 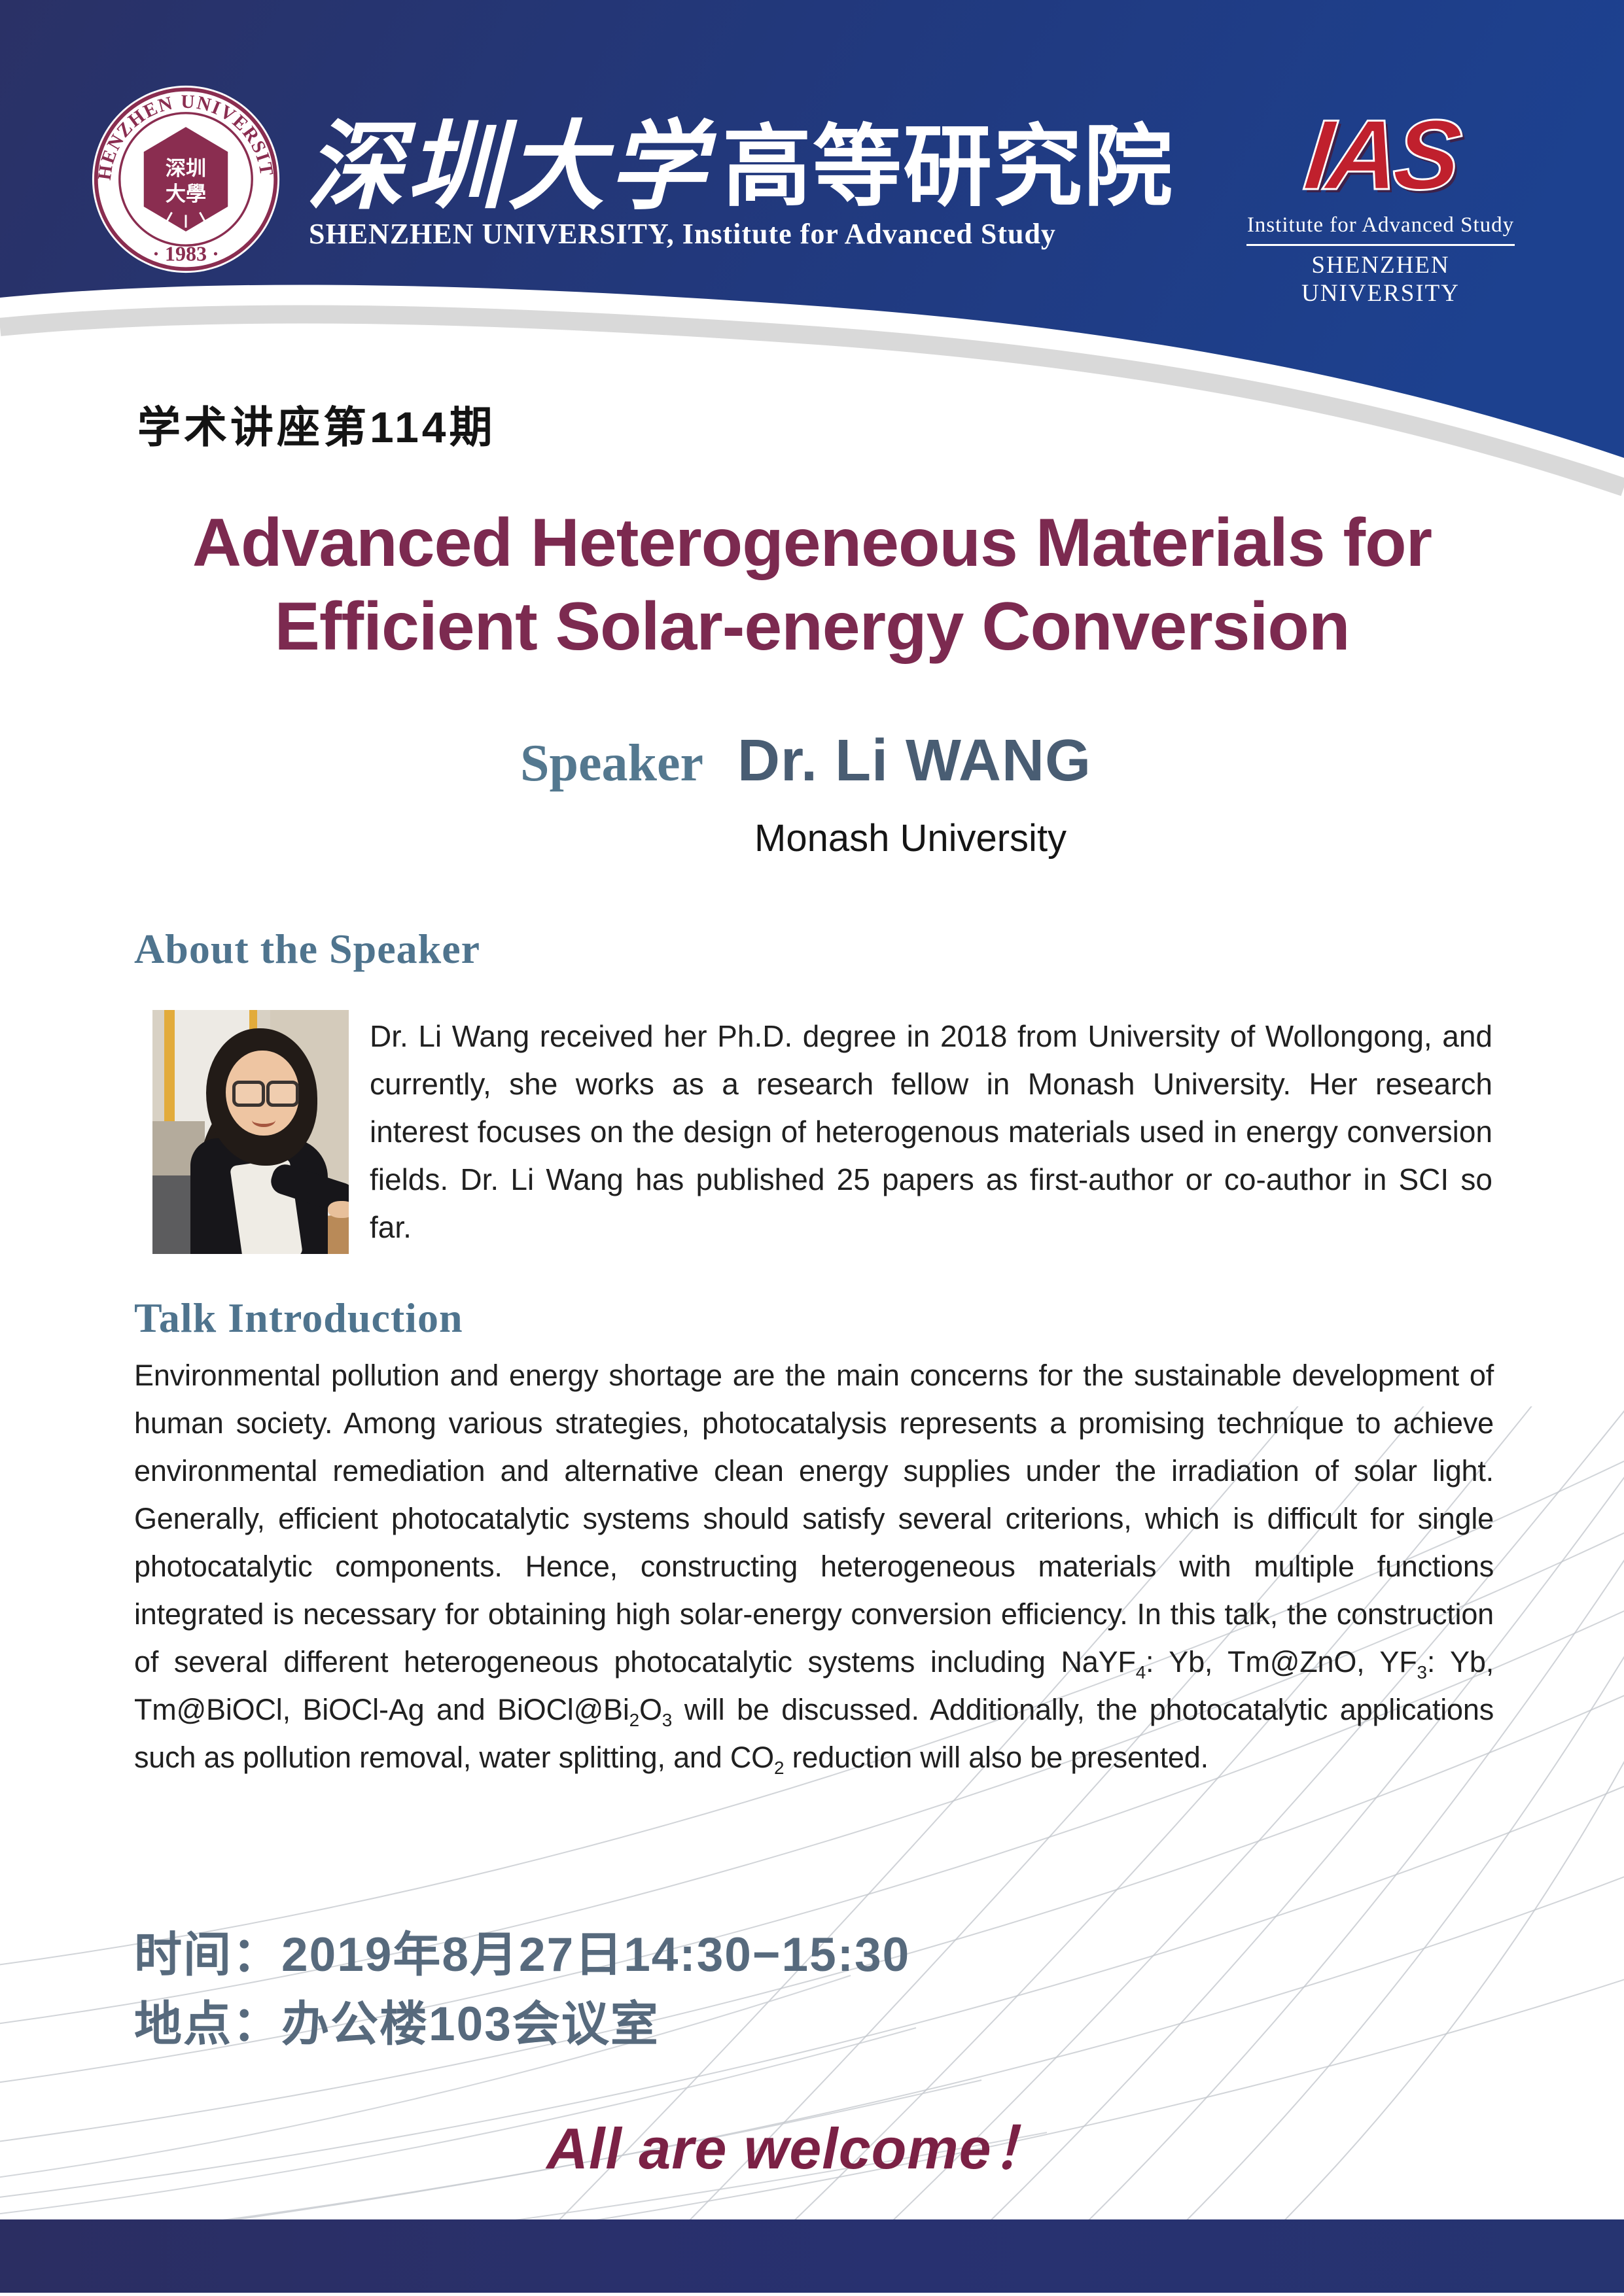 I want to click on seal-emblem-hexagon, so click(x=185, y=179).